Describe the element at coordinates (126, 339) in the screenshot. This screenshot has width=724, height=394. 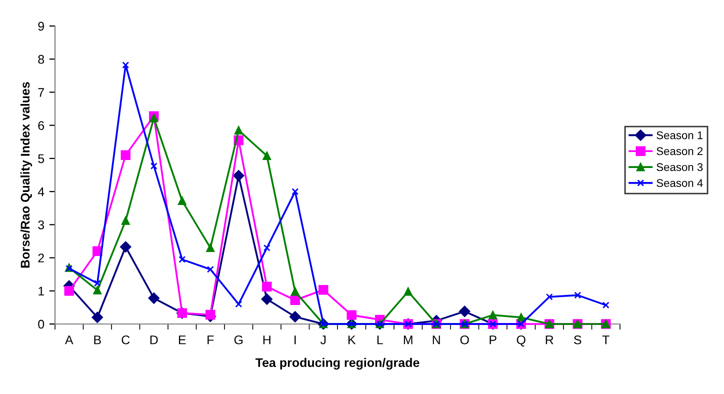
I see `x-tick-label: C` at that location.